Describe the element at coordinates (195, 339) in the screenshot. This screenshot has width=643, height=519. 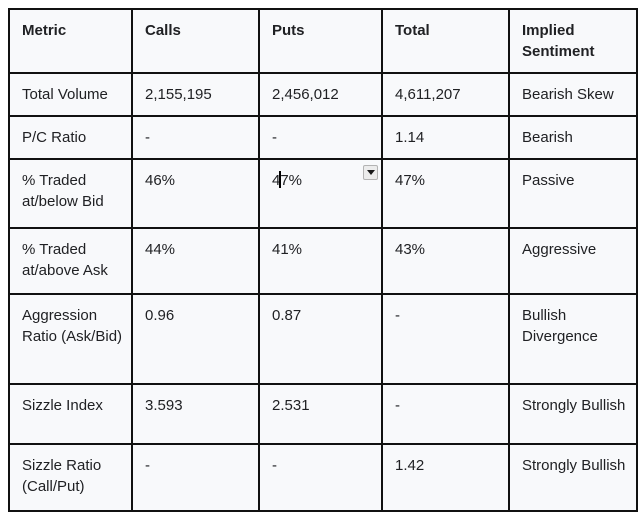
I see `calls-value: 0.96` at that location.